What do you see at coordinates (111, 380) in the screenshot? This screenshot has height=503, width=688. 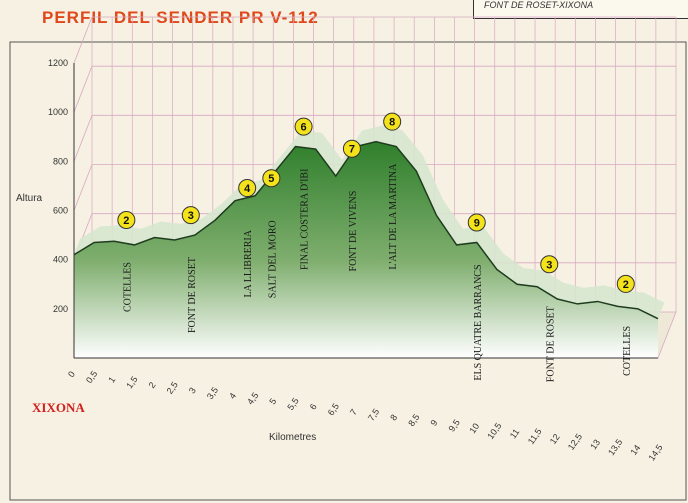 I see `x-tick-label: 1` at bounding box center [111, 380].